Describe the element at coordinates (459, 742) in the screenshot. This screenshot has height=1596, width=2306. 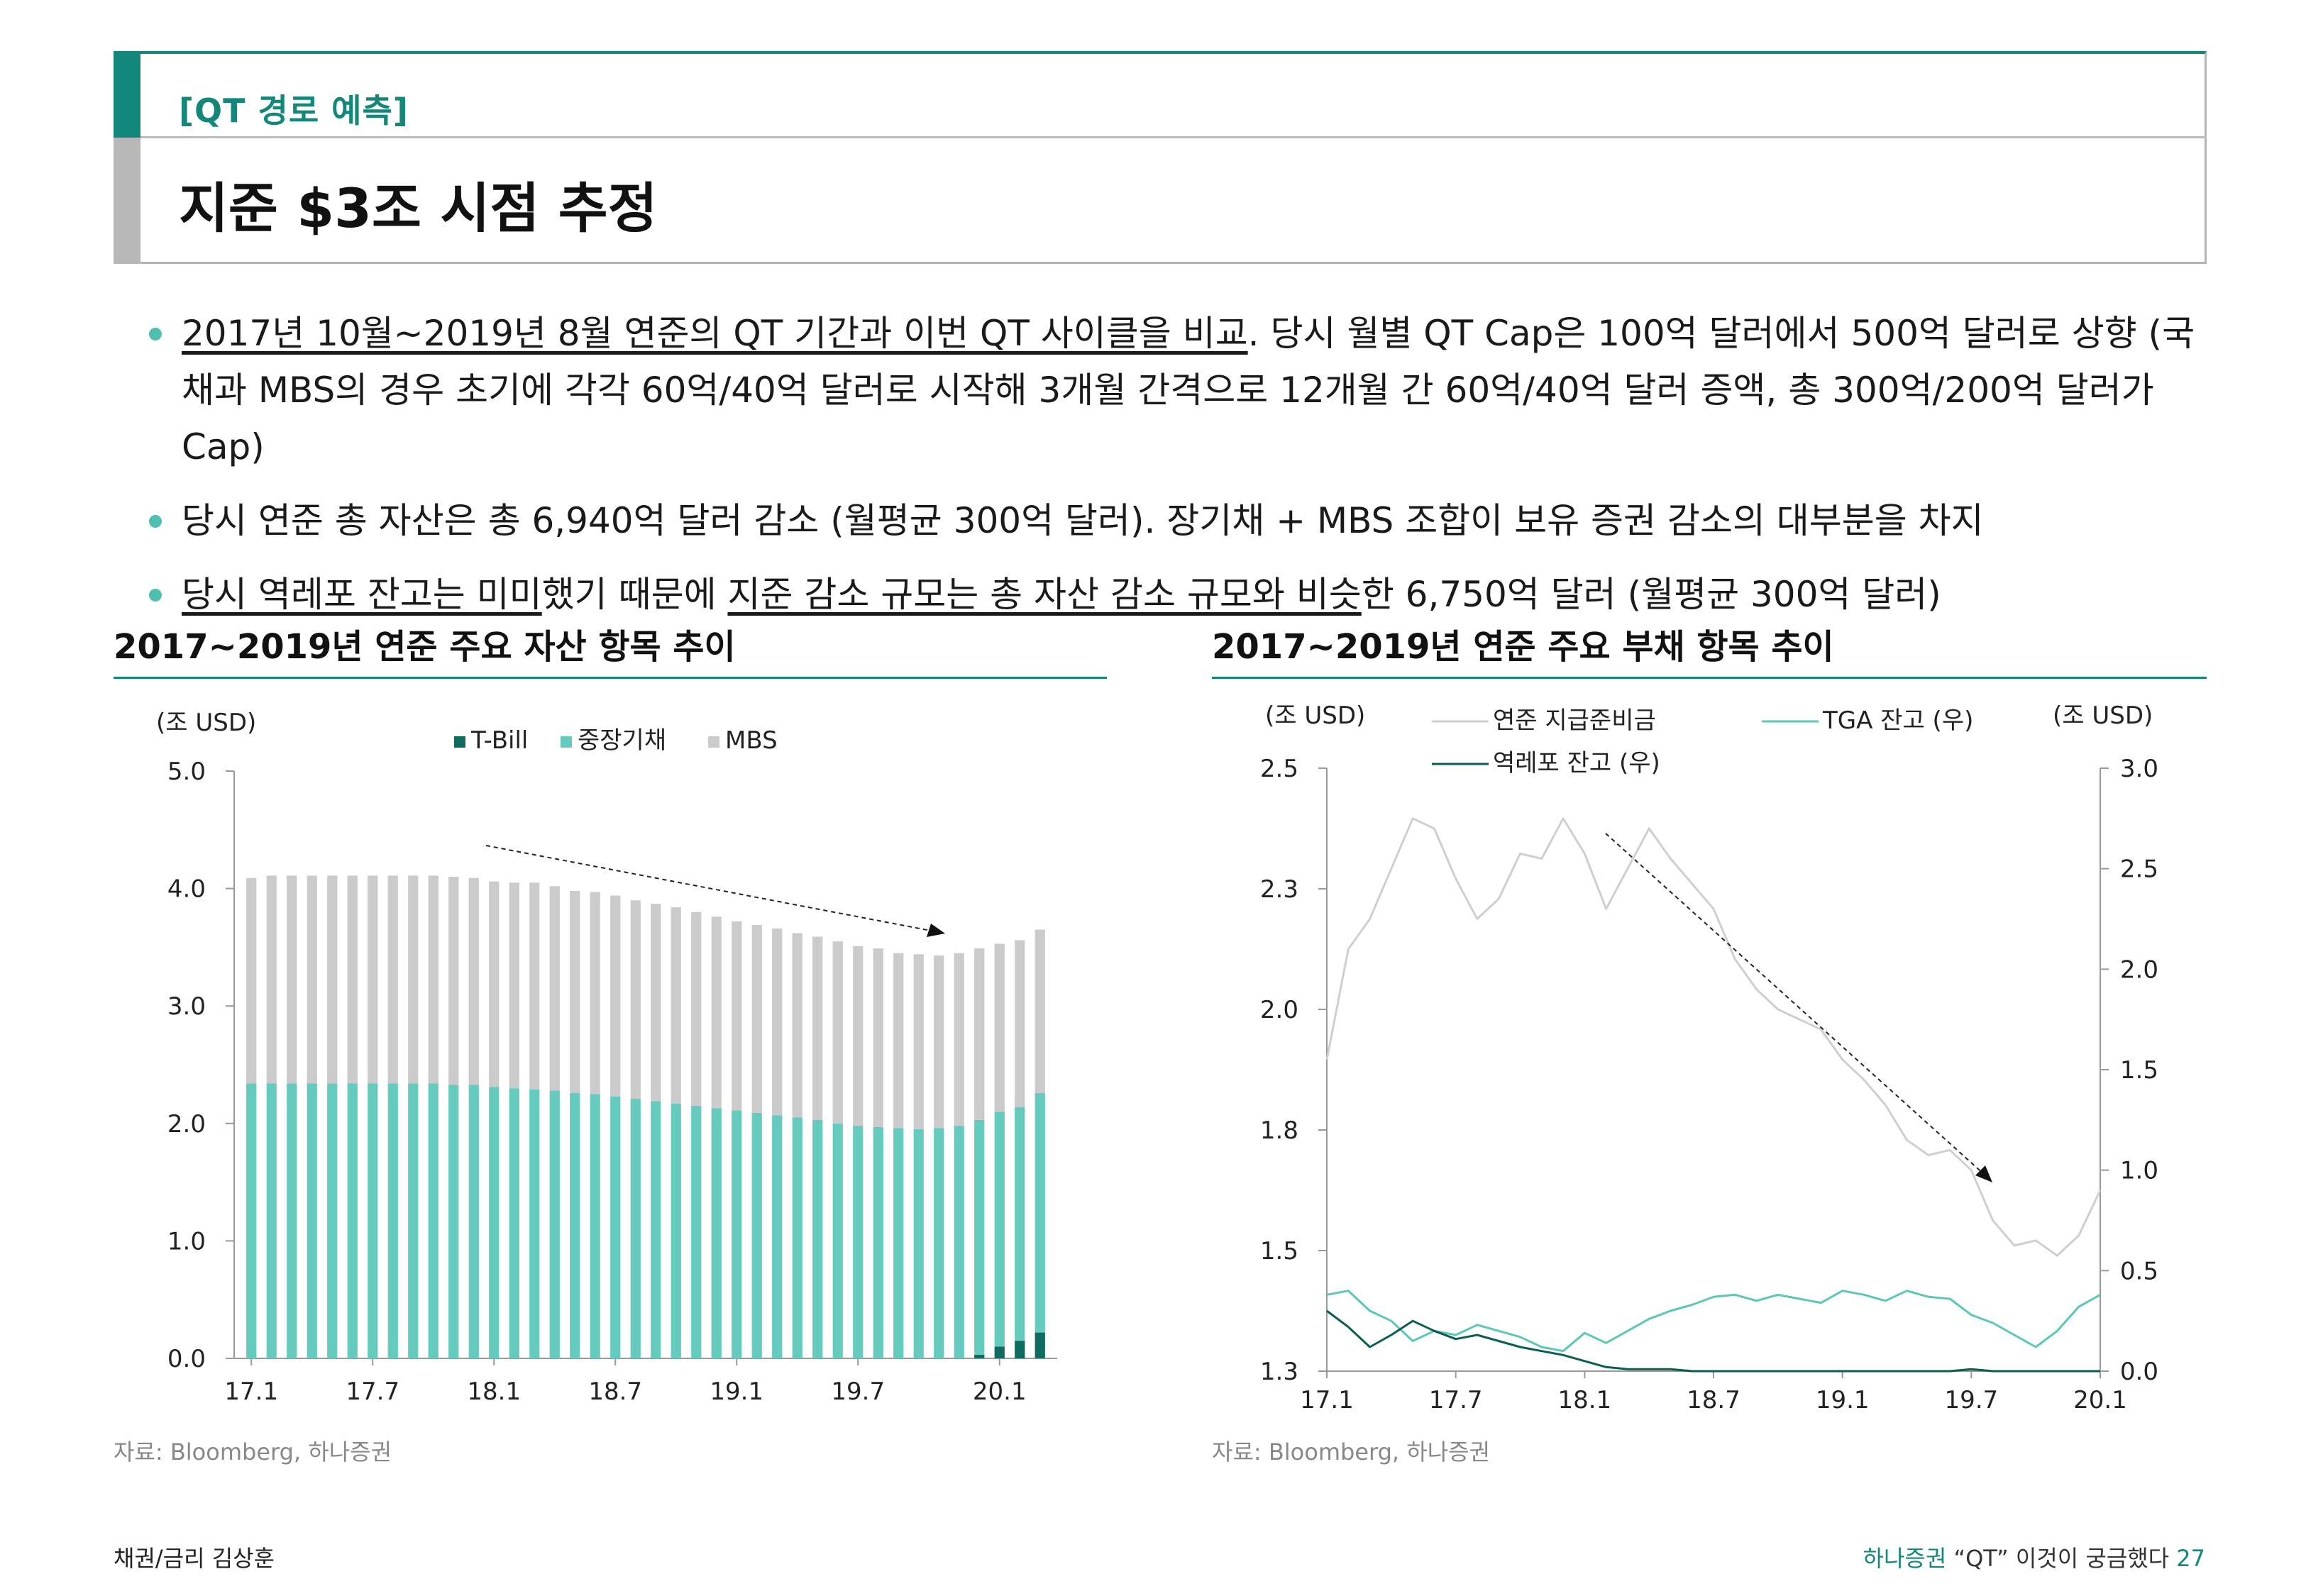
I see `legend-swatch-T-Bill` at that location.